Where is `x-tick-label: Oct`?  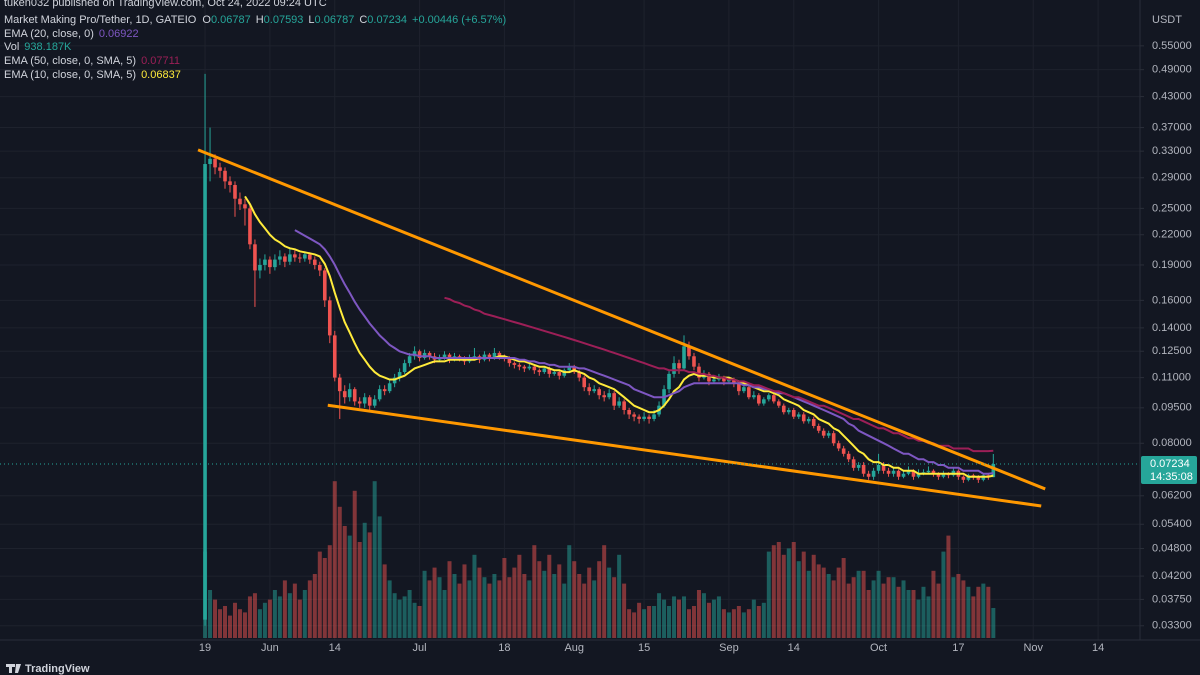 x-tick-label: Oct is located at coordinates (878, 648).